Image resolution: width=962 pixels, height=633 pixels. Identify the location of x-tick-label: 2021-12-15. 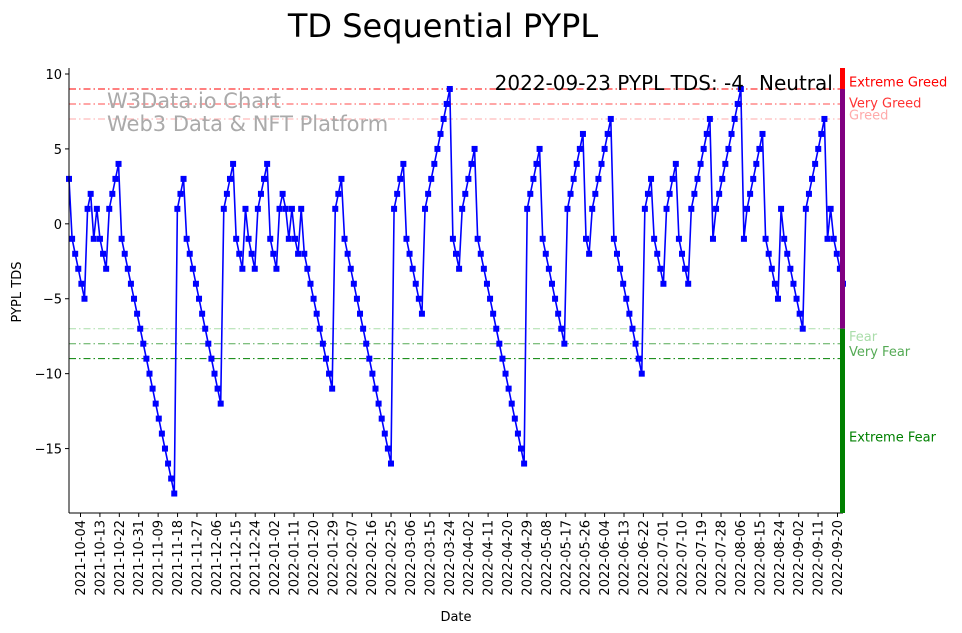
(236, 558).